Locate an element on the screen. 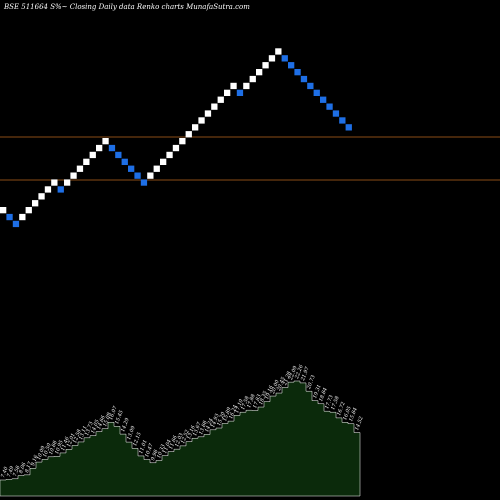 The image size is (500, 500). price-label: 20.45 is located at coordinates (281, 384).